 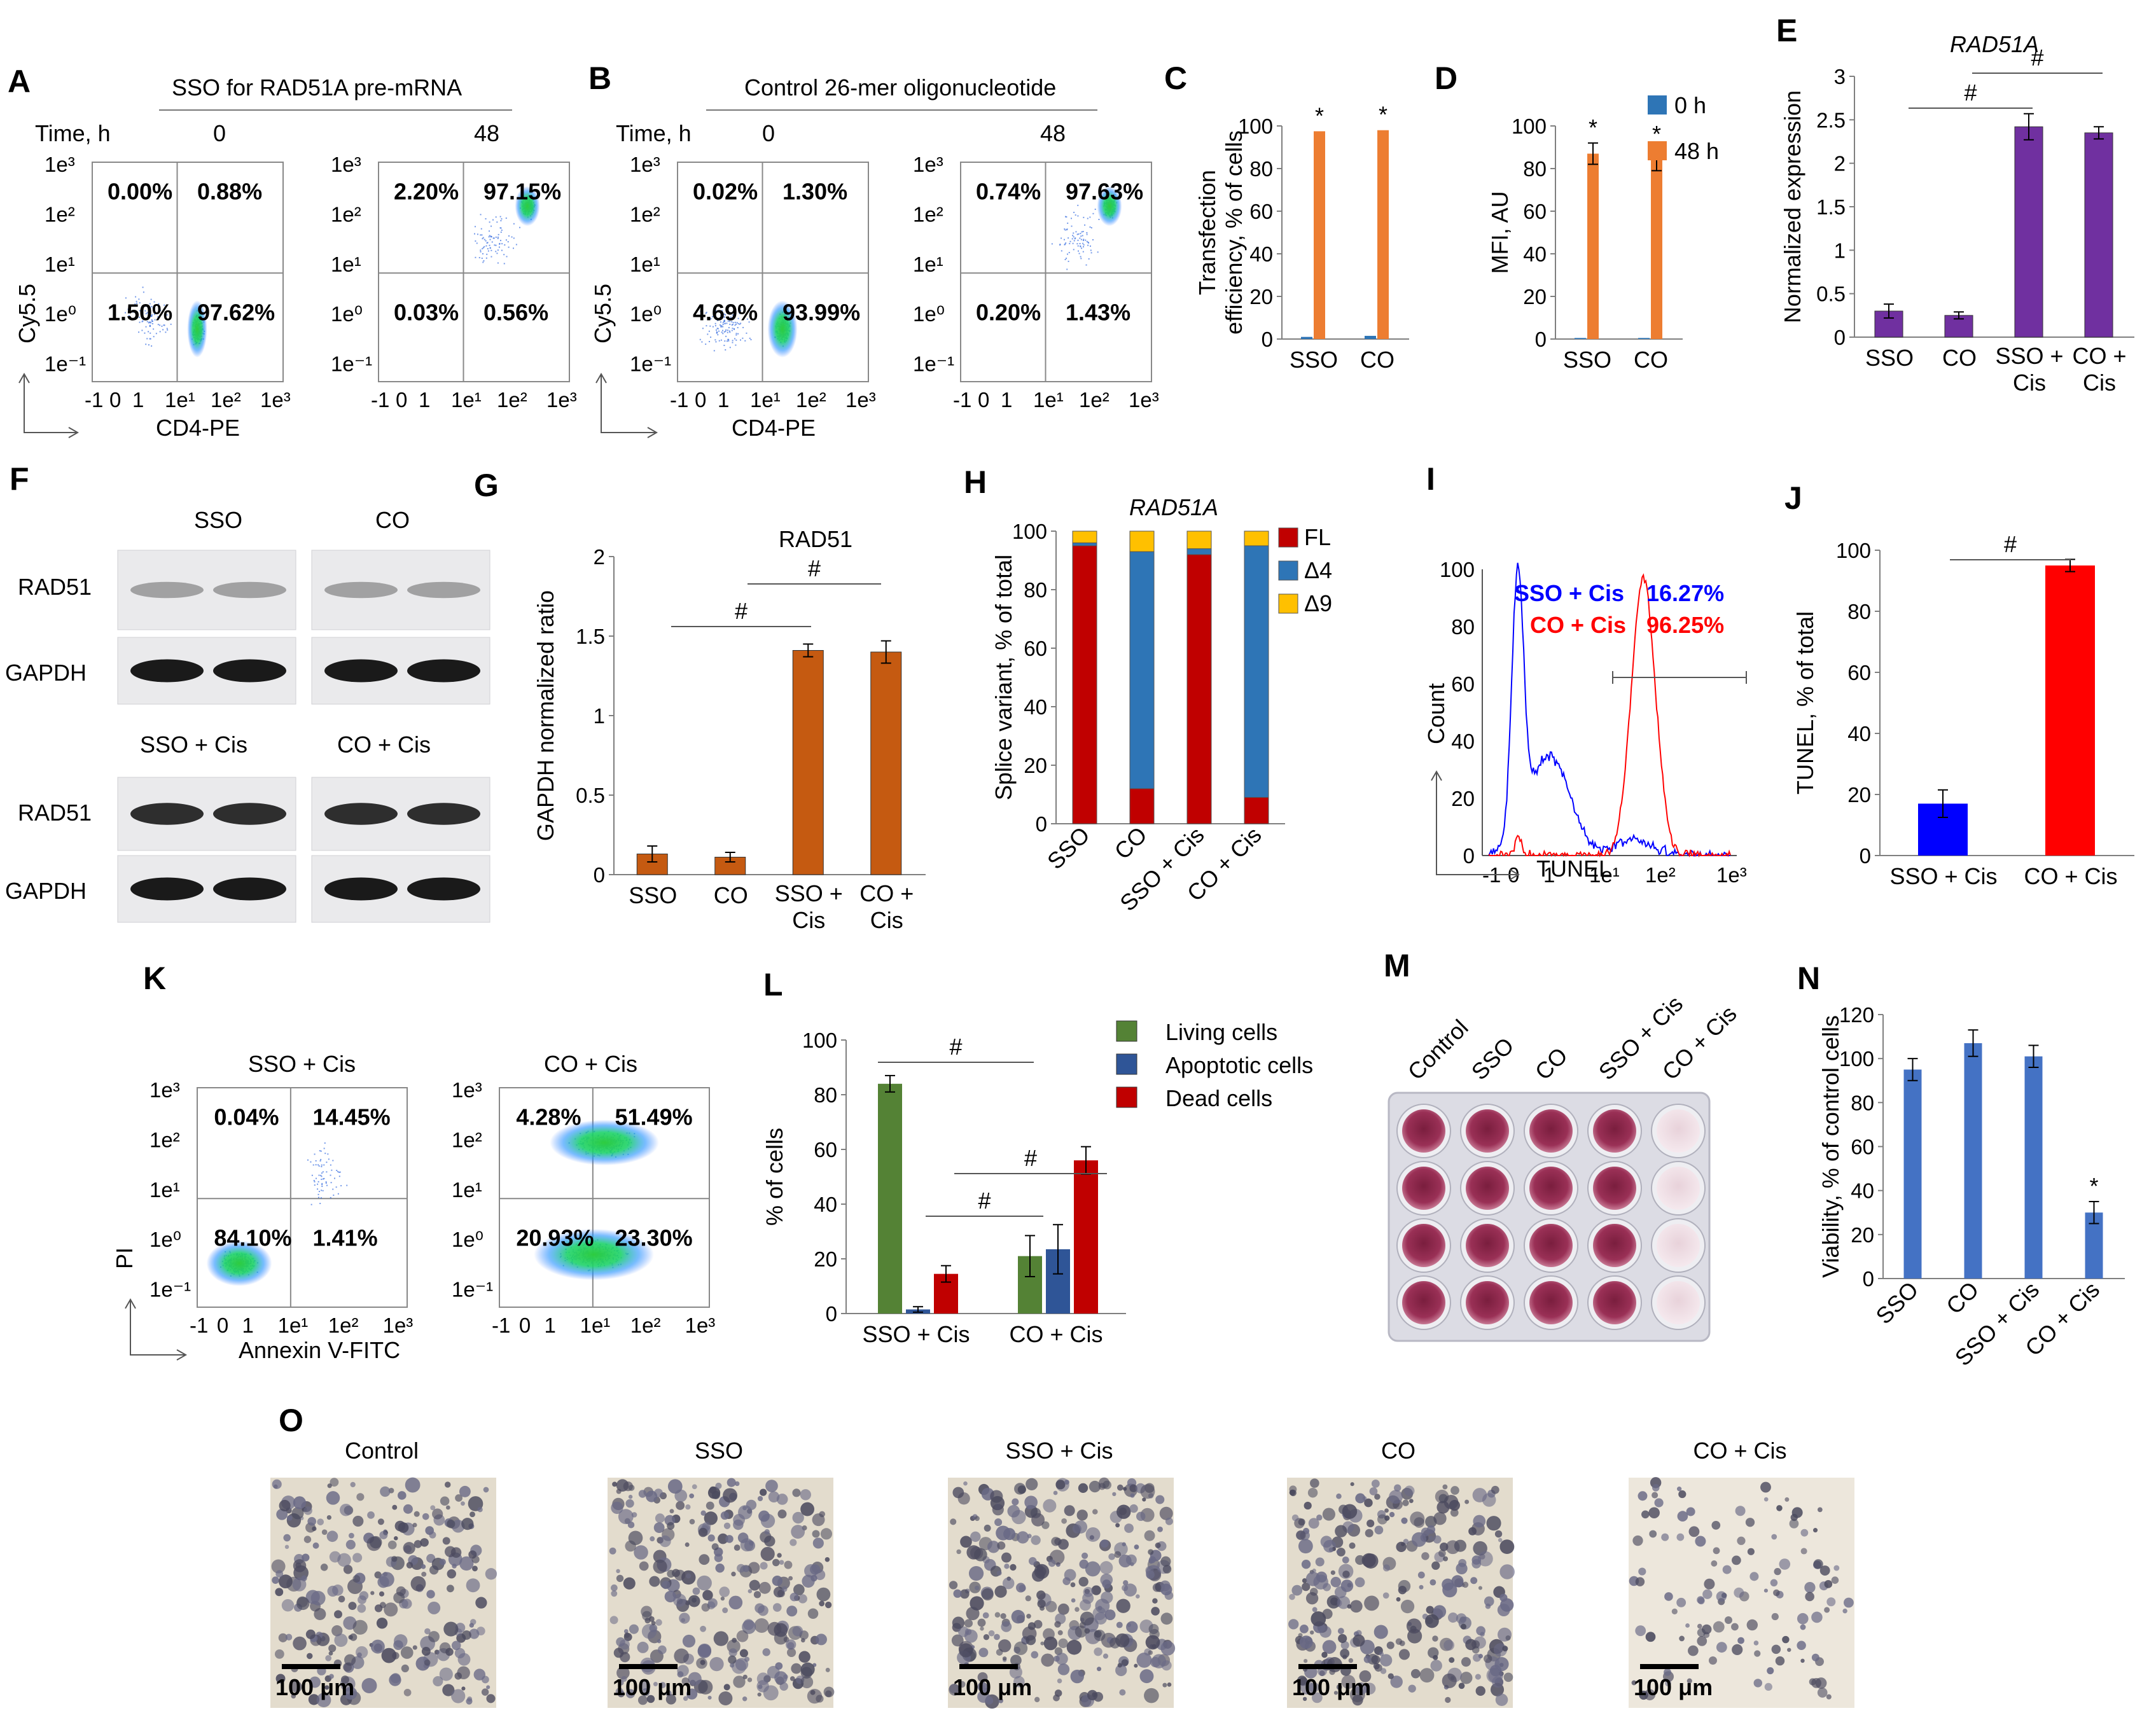 I want to click on quadrant-value: 97.63%, so click(x=1104, y=192).